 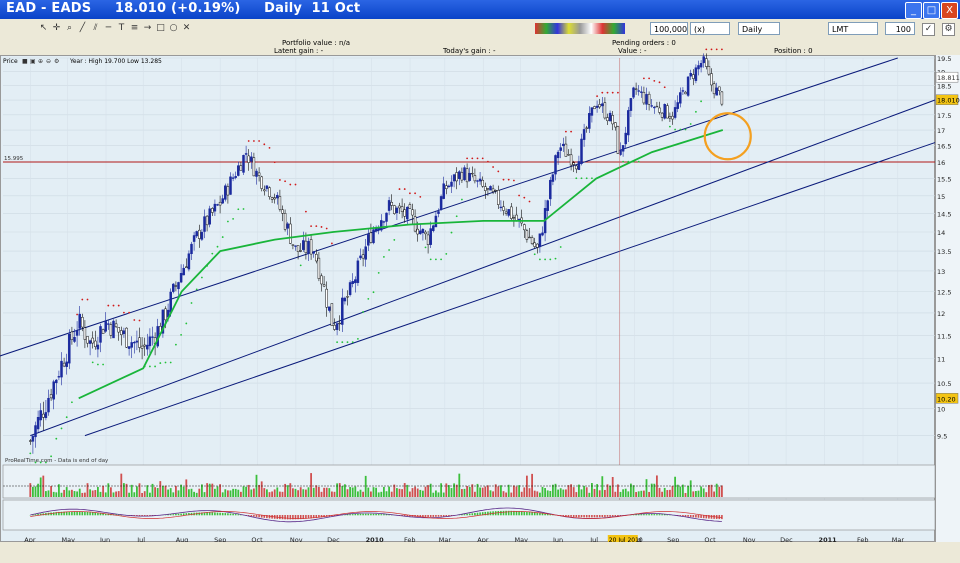 I want to click on date-tag-bg, so click(x=622, y=539).